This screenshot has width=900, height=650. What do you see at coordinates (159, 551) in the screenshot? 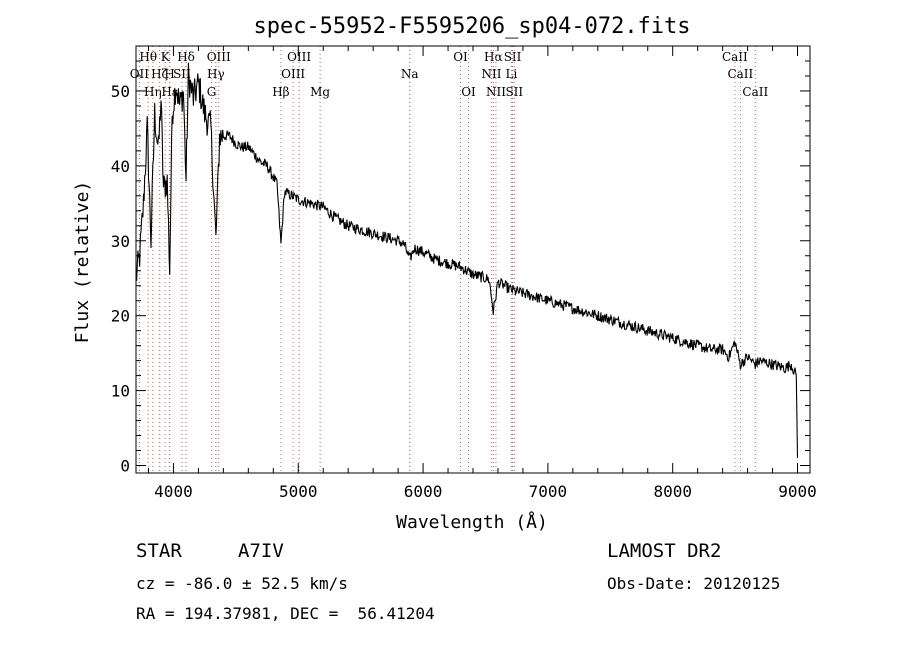
I see `object-class: STAR` at bounding box center [159, 551].